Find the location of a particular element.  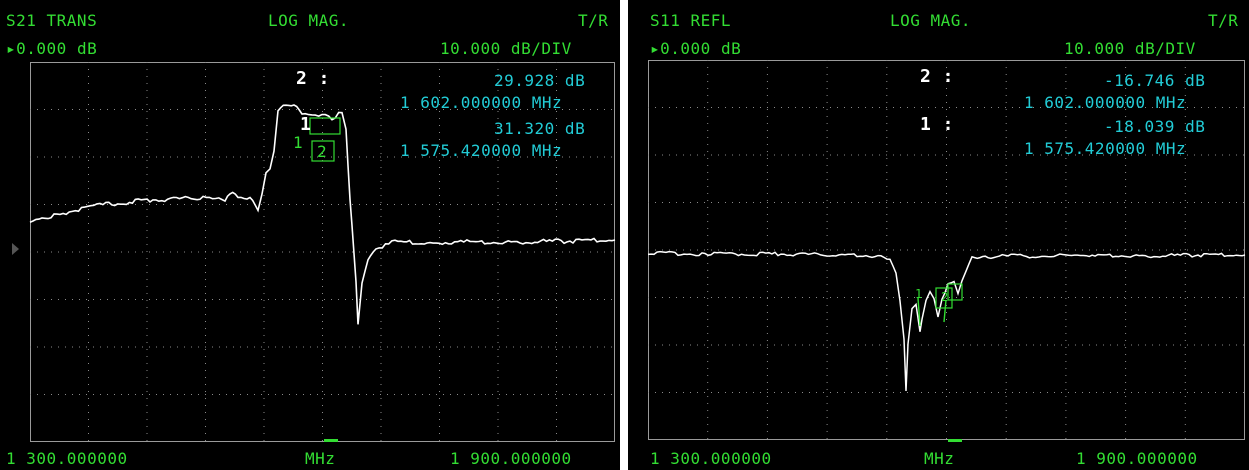

param-label: S11 REFL is located at coordinates (691, 20).